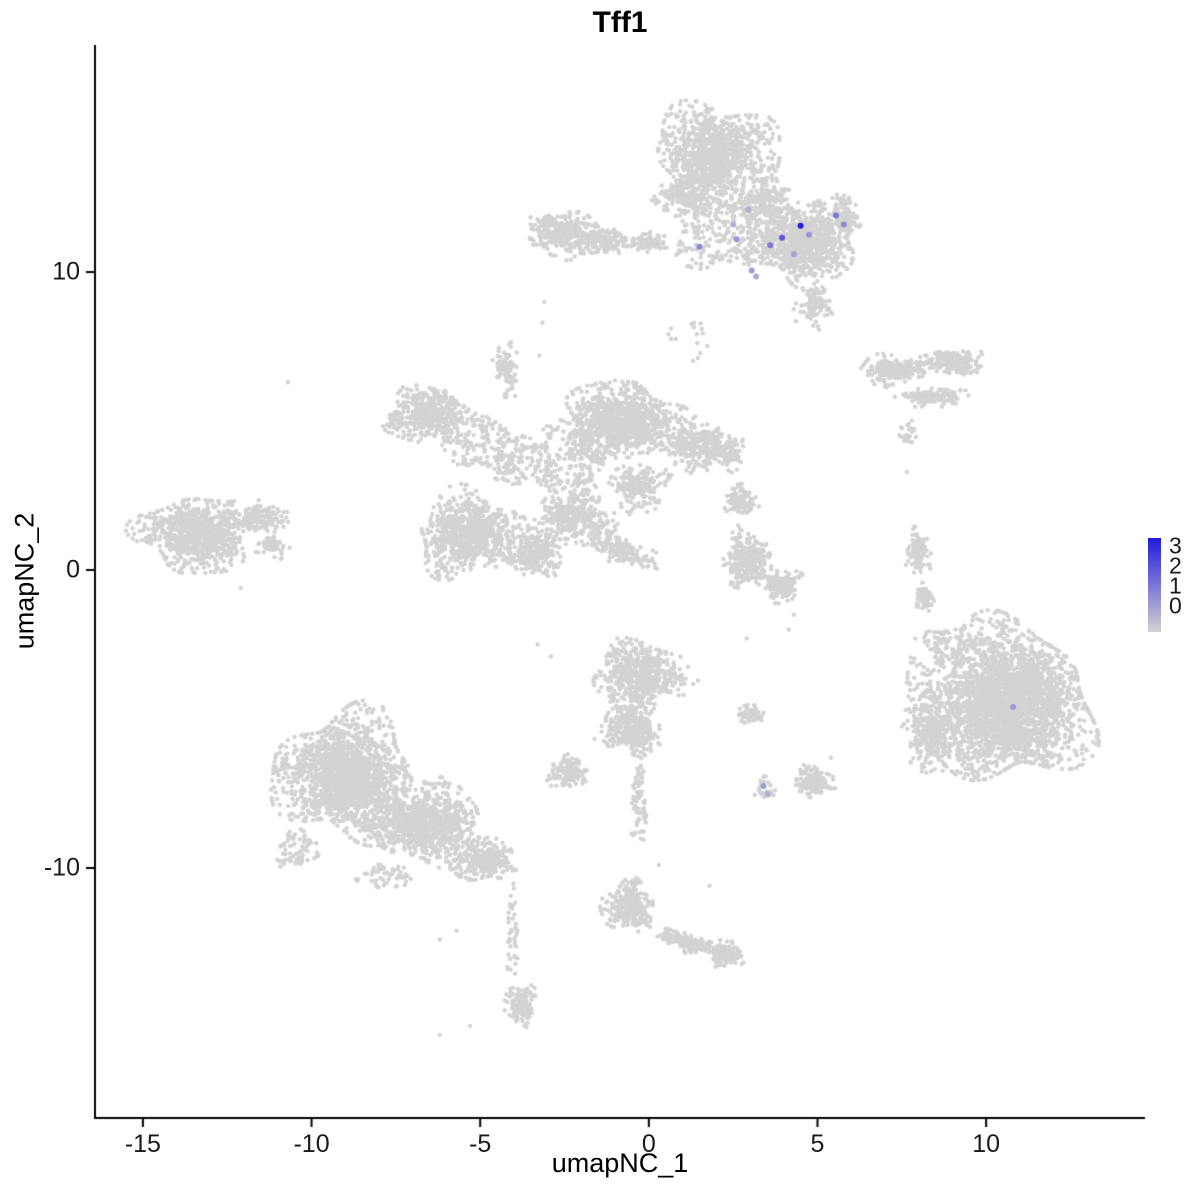 The height and width of the screenshot is (1200, 1200). I want to click on x-axis-label: umapNC_1, so click(620, 1163).